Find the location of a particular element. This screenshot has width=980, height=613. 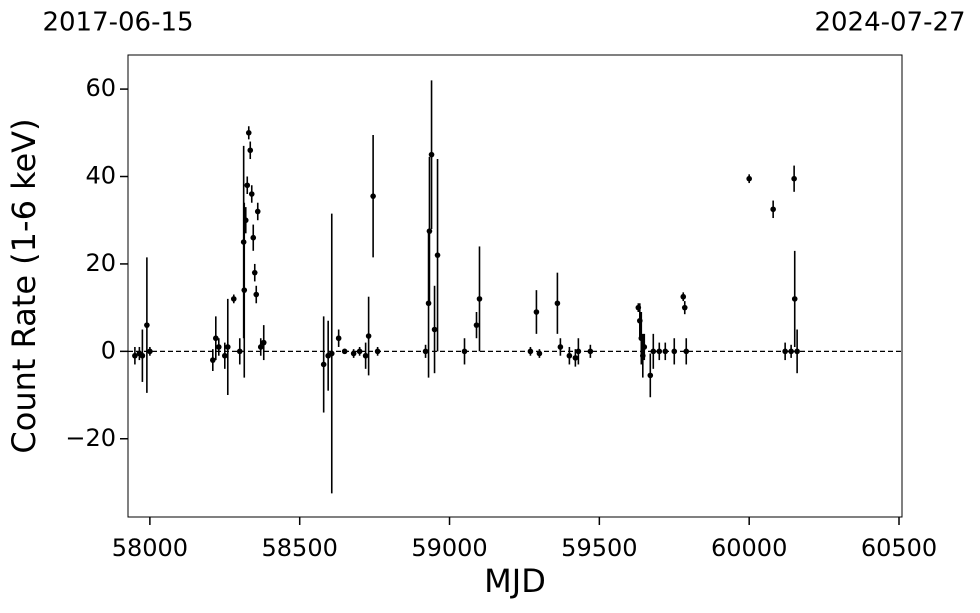

y-axis-label: Count Rate (1-6 keV) is located at coordinates (24, 285).